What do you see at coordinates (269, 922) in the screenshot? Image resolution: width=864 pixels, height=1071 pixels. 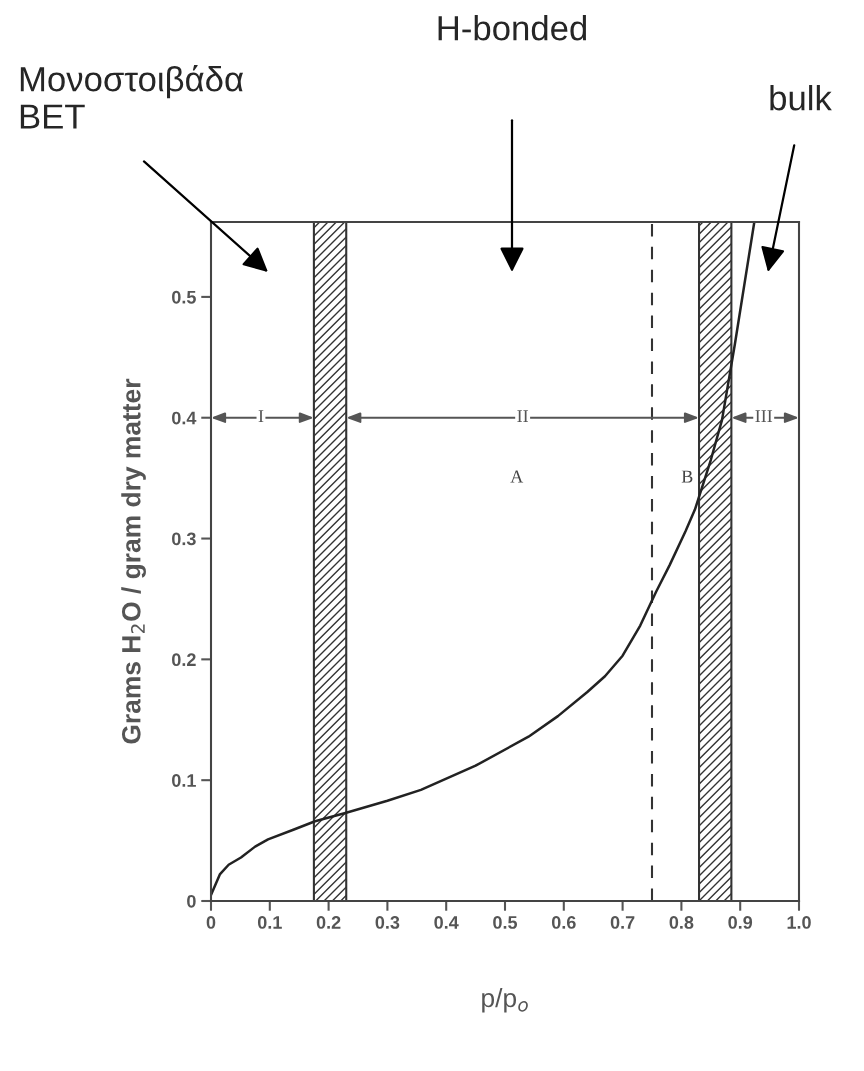 I see `x-tick-label: 0.1` at bounding box center [269, 922].